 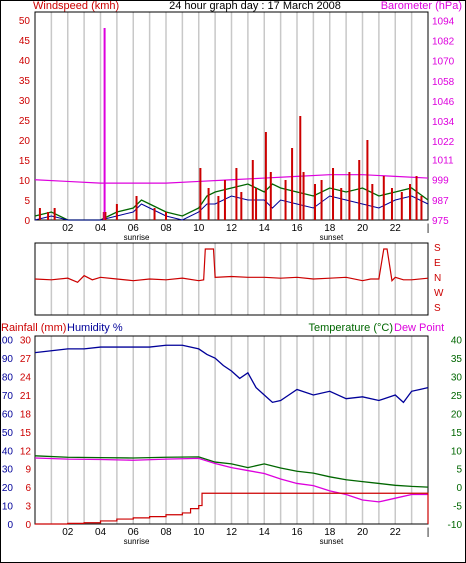 I want to click on climate-chart-x-tick: 16, so click(x=297, y=532).